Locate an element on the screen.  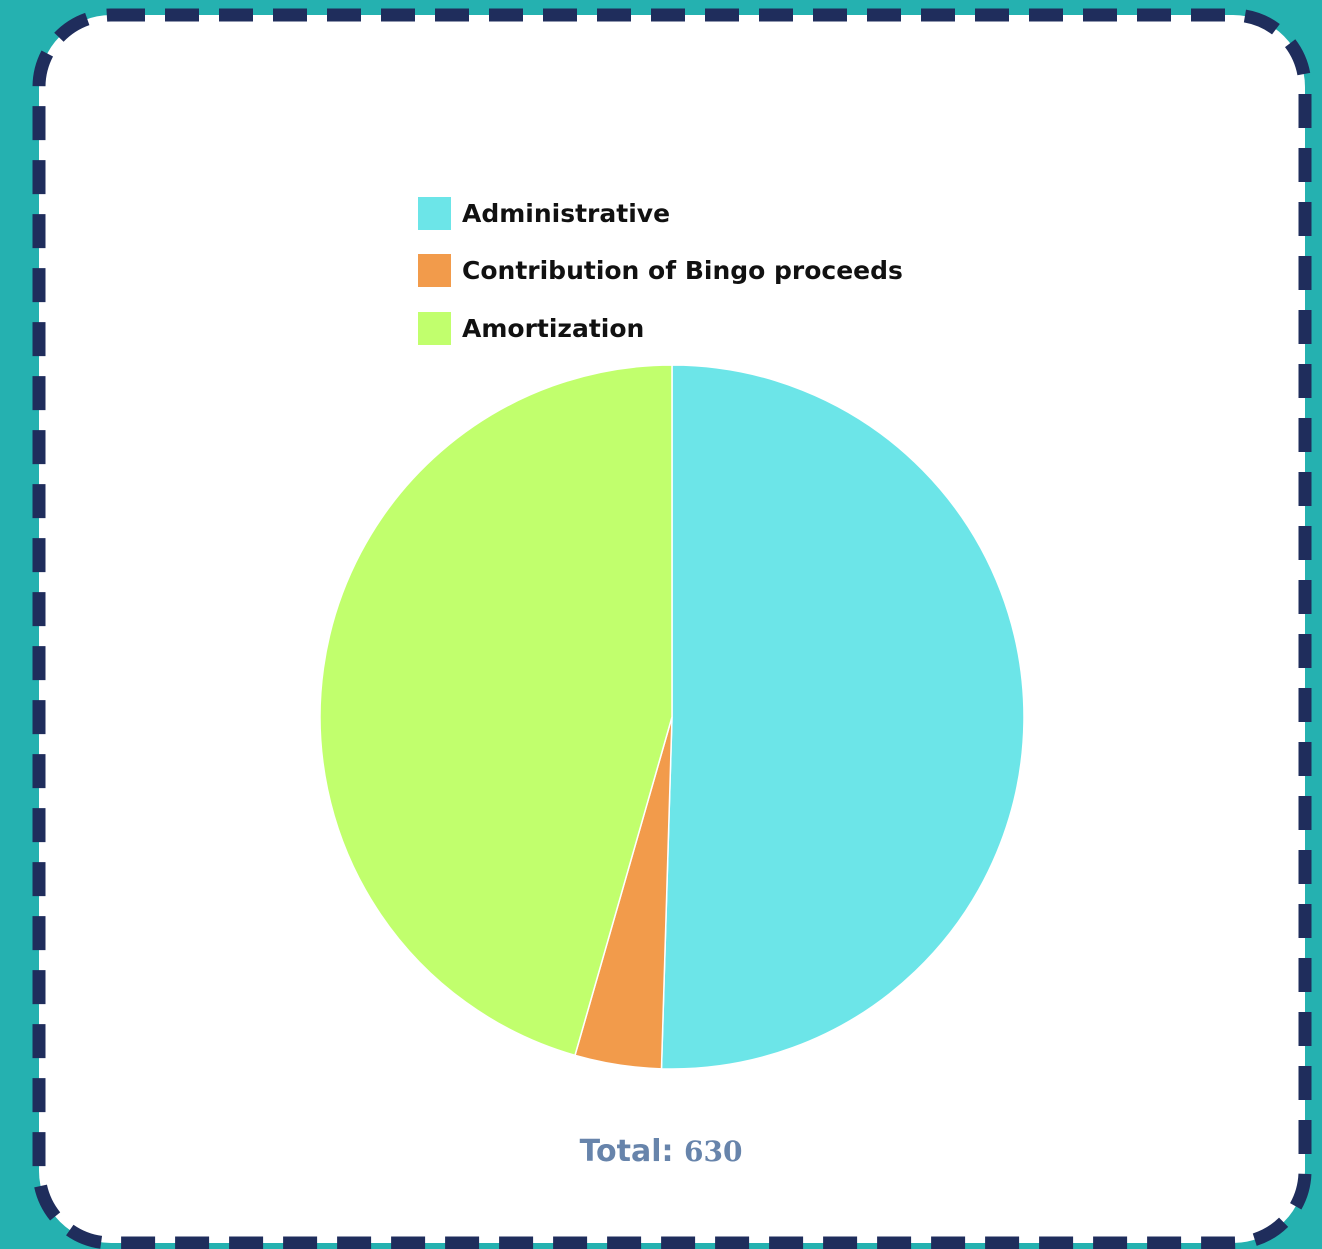
legend-item-administrative: Administrative is located at coordinates (660, 213).